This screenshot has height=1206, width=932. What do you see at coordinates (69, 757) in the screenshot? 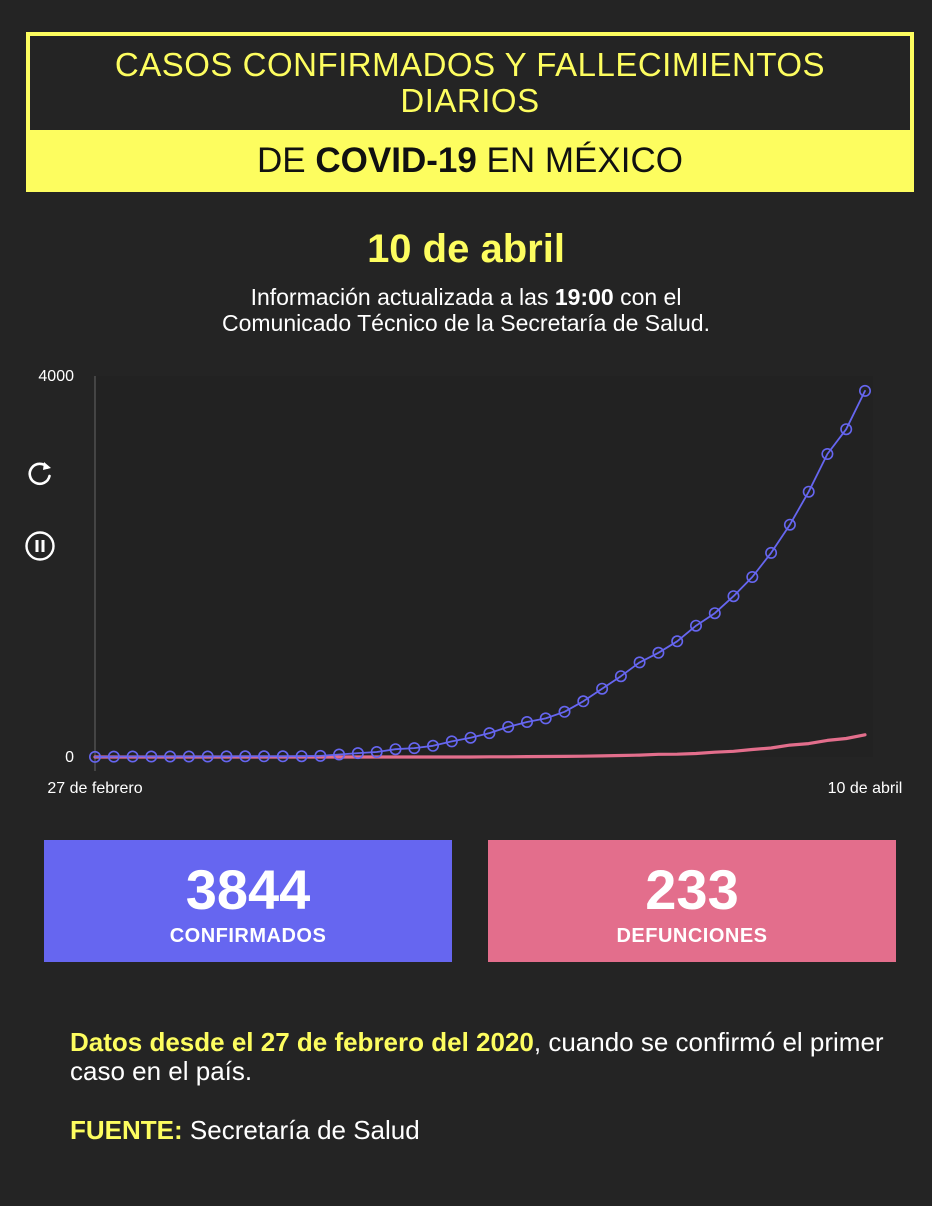
I see `y-tick-label: 0` at bounding box center [69, 757].